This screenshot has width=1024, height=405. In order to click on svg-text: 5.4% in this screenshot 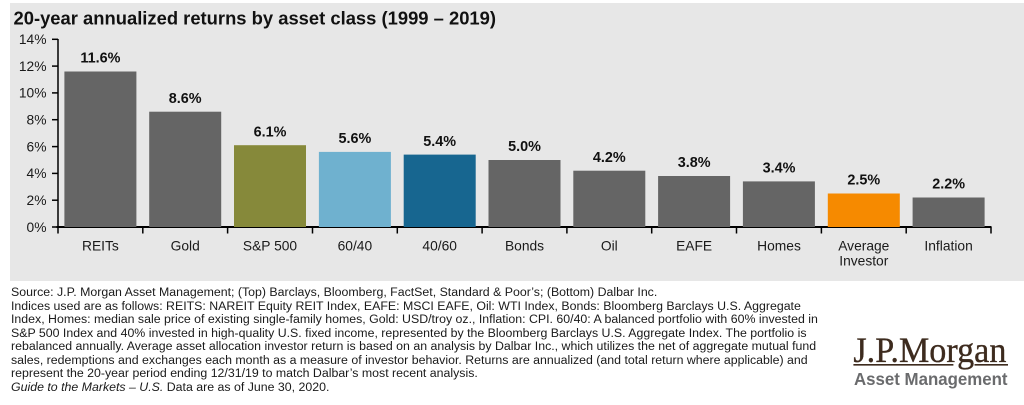, I will do `click(439, 142)`.